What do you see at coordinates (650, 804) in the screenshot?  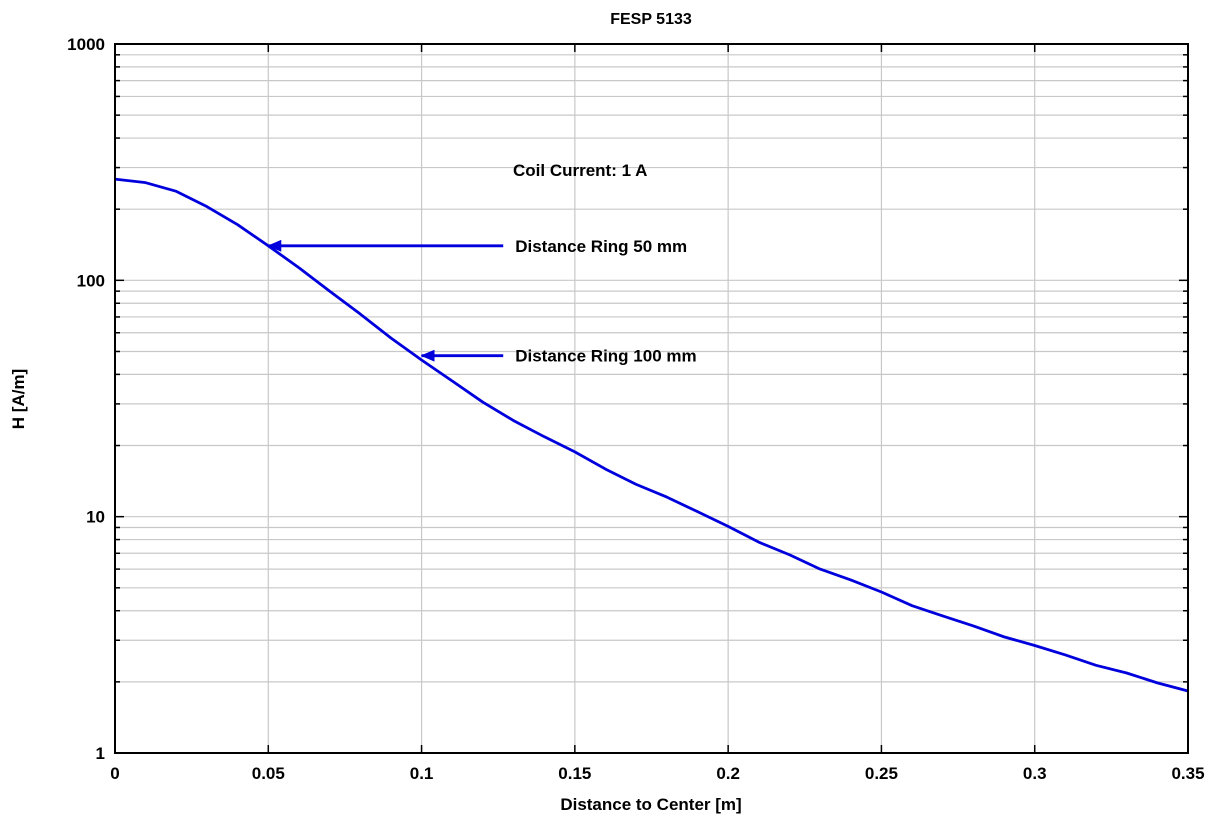 I see `x-axis-label: Distance to Center [m]` at bounding box center [650, 804].